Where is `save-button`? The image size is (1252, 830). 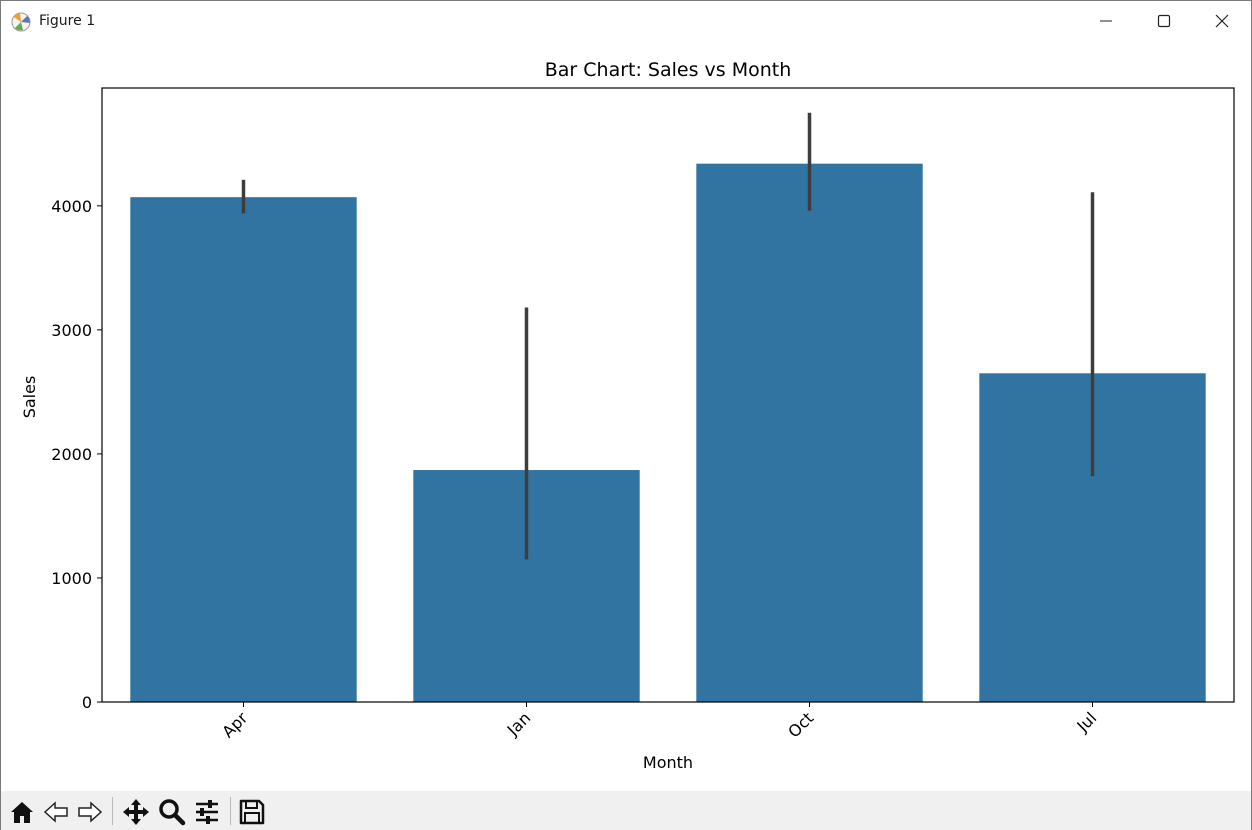
save-button is located at coordinates (252, 812).